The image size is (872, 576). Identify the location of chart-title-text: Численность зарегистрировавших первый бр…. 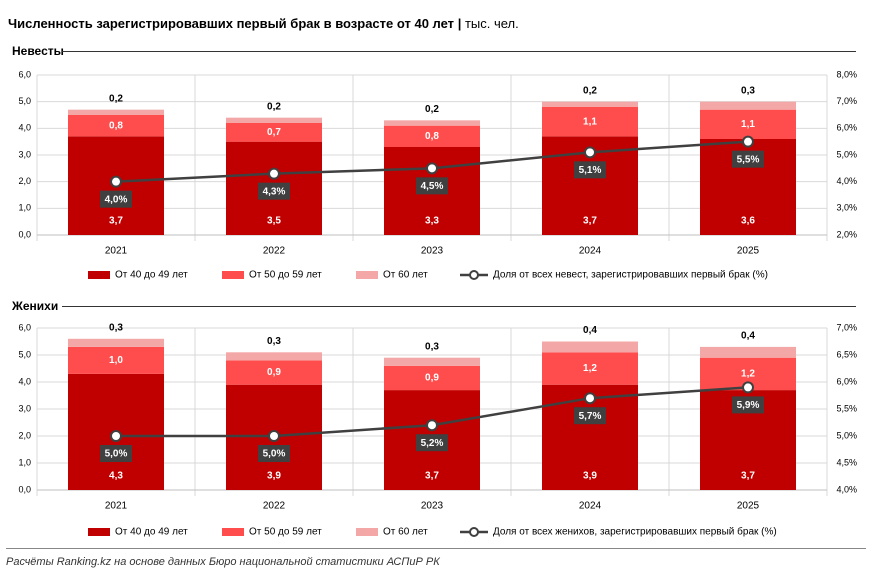
(231, 23).